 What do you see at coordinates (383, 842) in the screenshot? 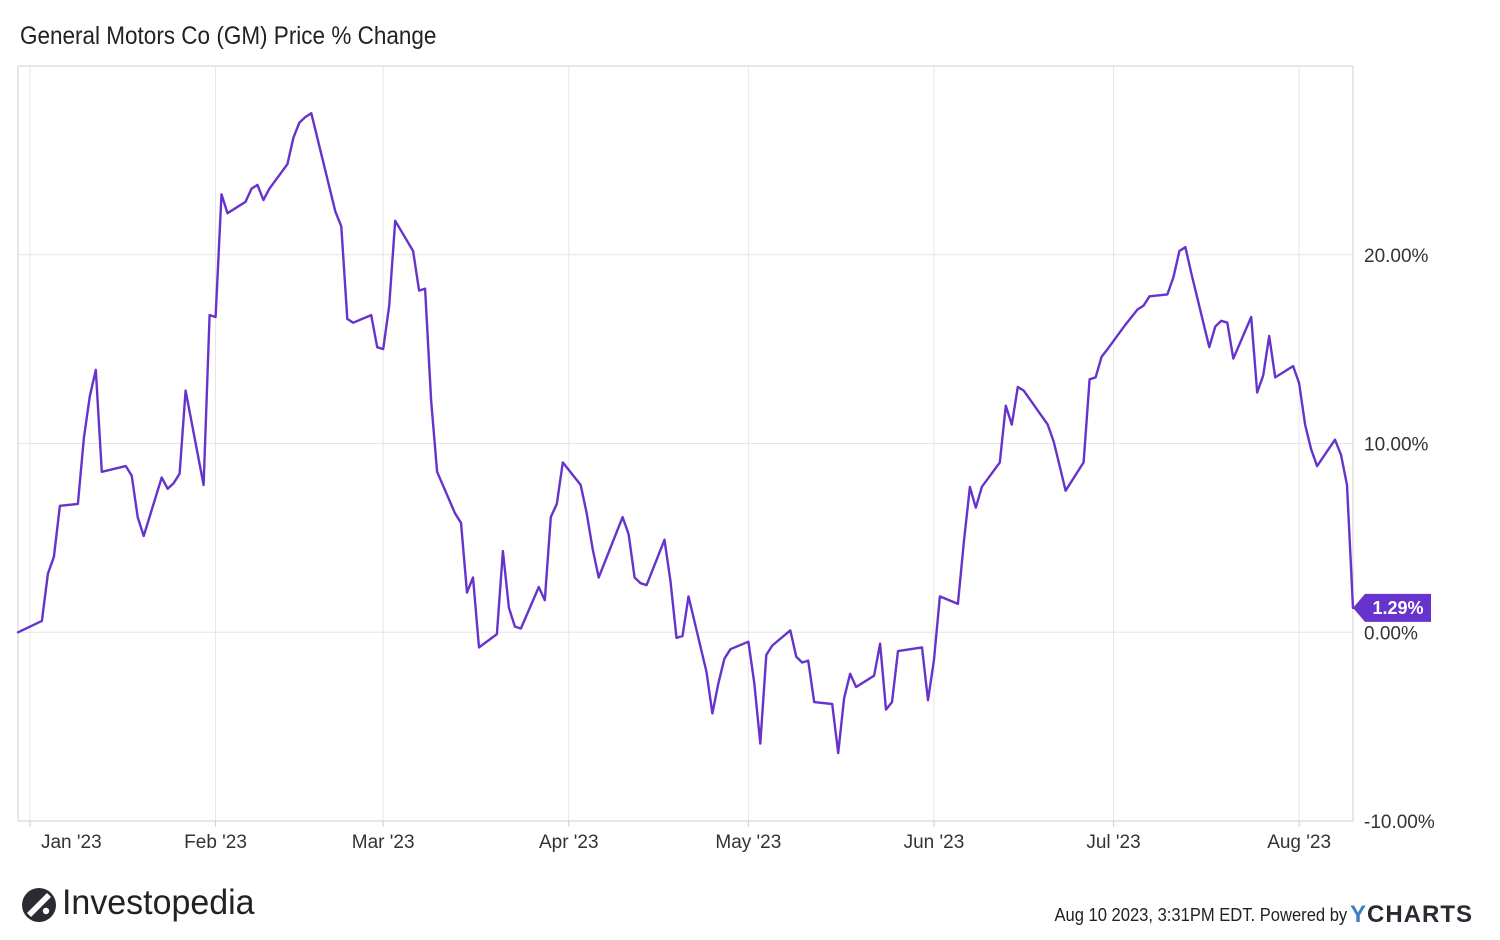
I see `x-tick-label: Mar '23` at bounding box center [383, 842].